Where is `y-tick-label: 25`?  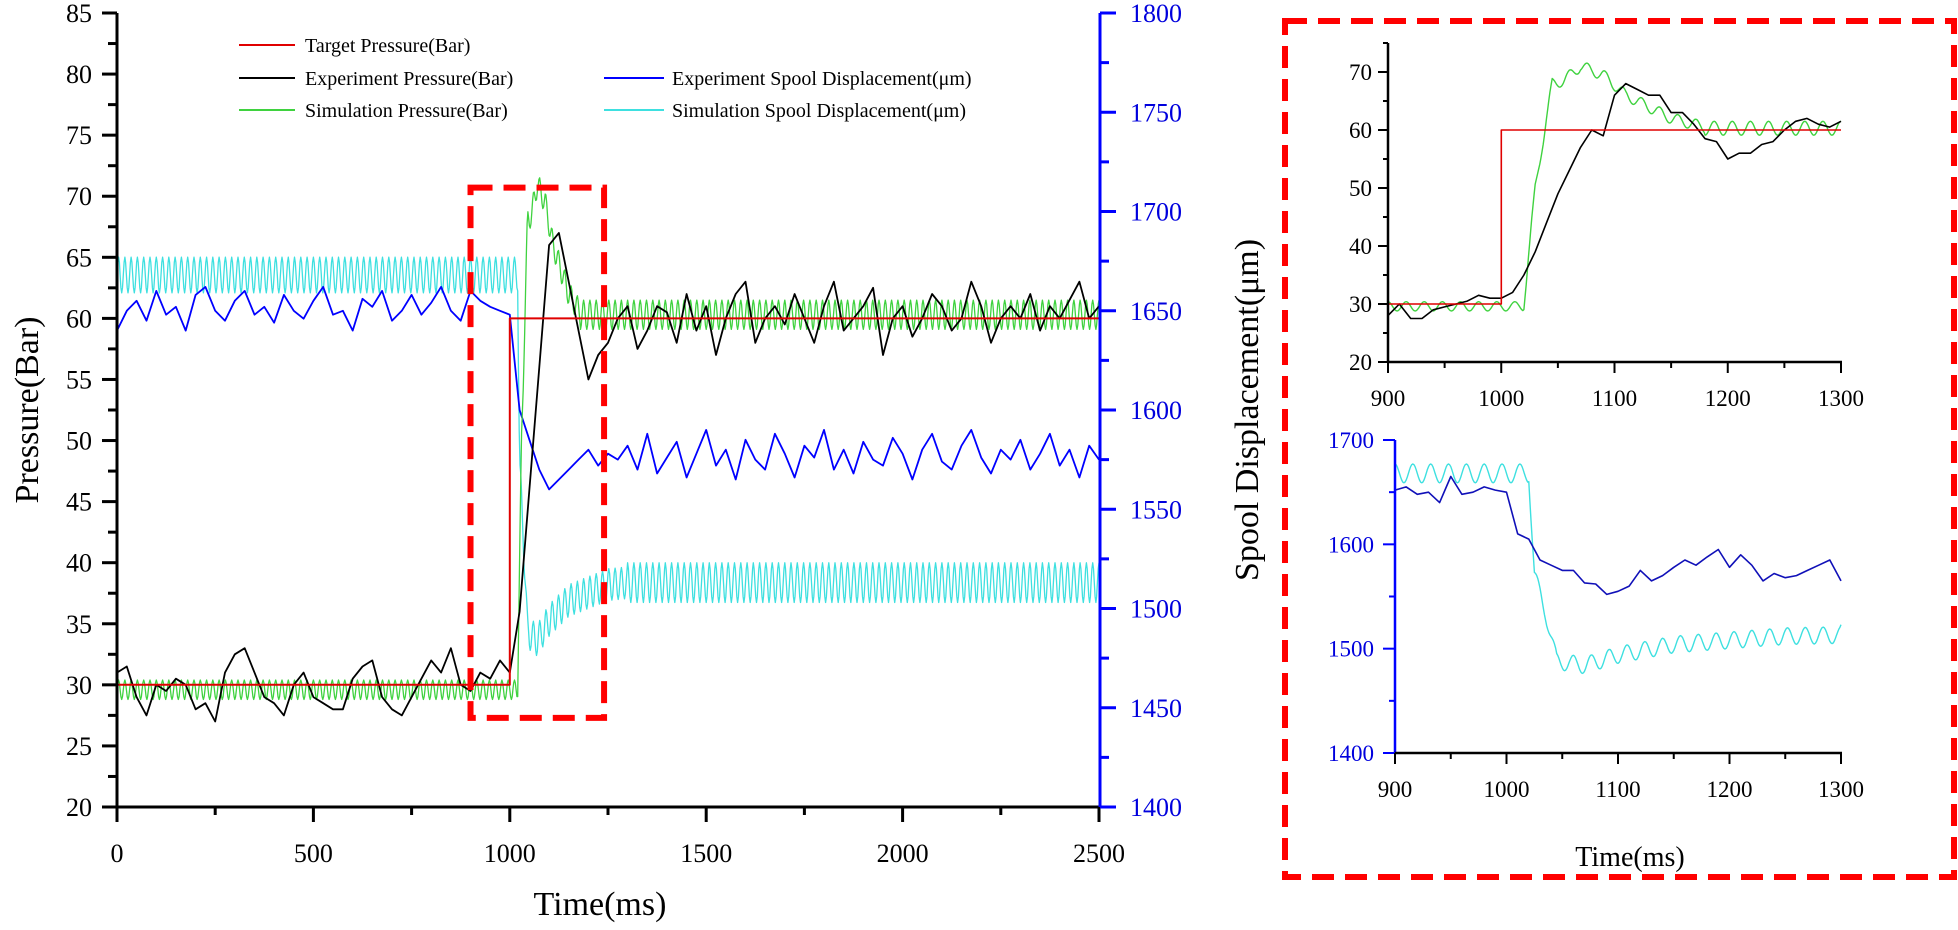 y-tick-label: 25 is located at coordinates (79, 746).